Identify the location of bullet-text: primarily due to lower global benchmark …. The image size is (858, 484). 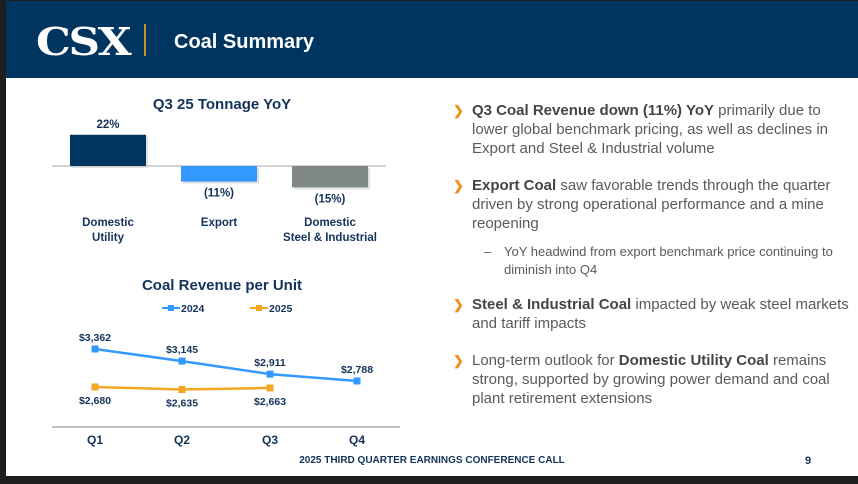
(650, 129).